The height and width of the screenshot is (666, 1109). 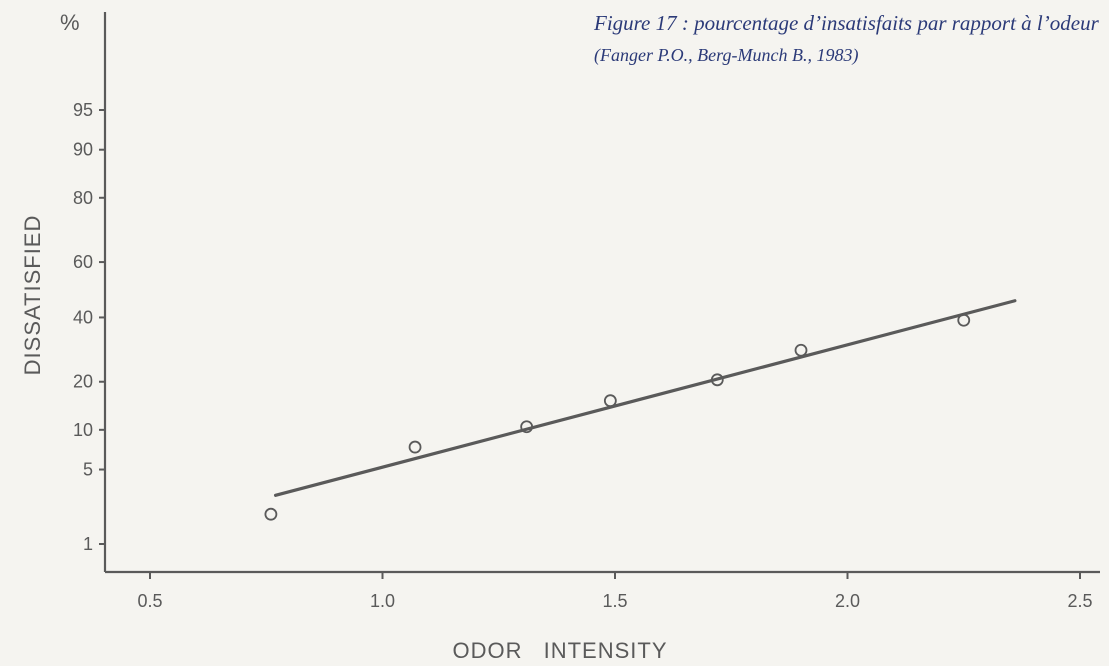 What do you see at coordinates (32, 295) in the screenshot?
I see `y-axis-title: DISSATISFIED` at bounding box center [32, 295].